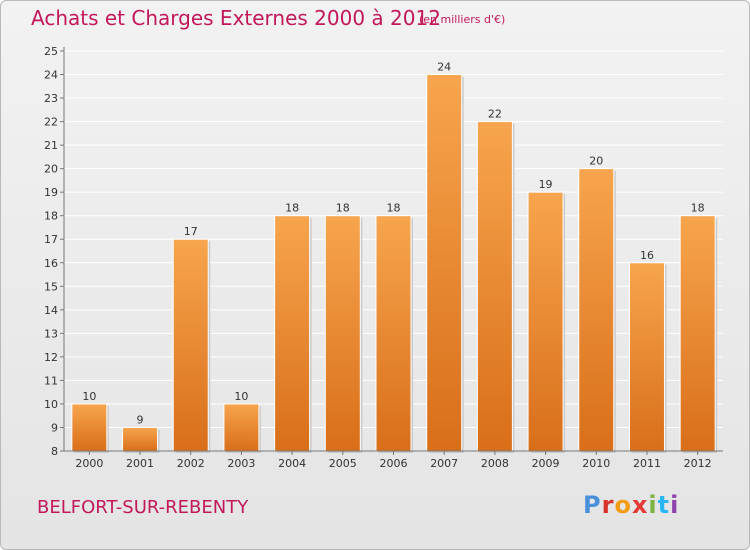  Describe the element at coordinates (545, 321) in the screenshot. I see `bar-2009` at that location.